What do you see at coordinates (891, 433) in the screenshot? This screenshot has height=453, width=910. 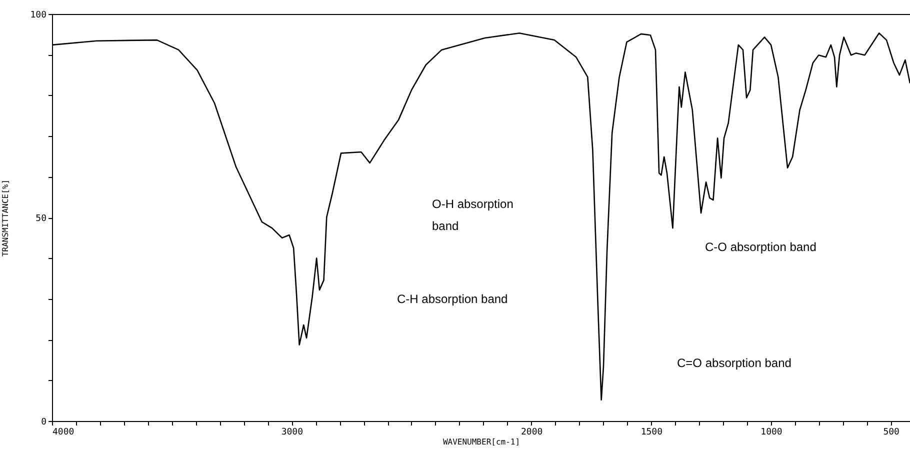 I see `x-tick-label: 500` at bounding box center [891, 433].